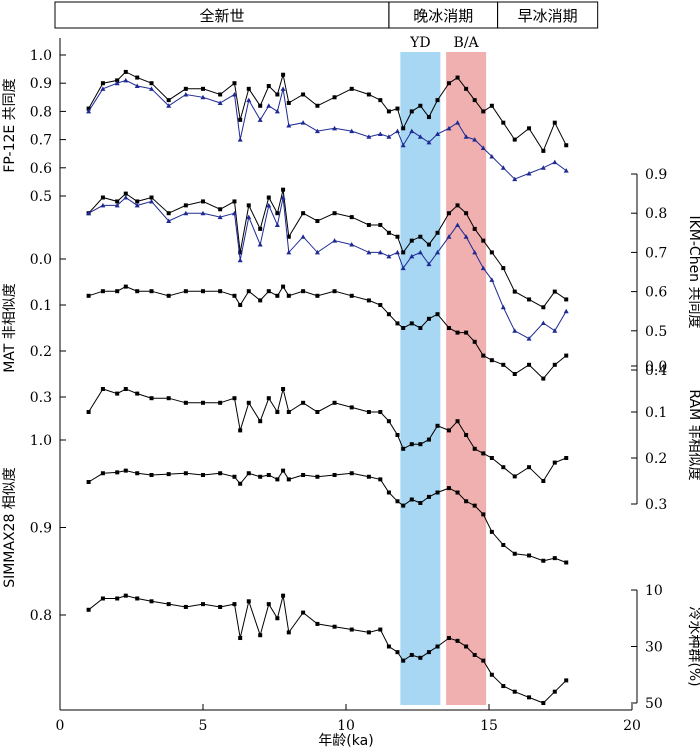  What do you see at coordinates (419, 43) in the screenshot?
I see `band-label: YD` at bounding box center [419, 43].